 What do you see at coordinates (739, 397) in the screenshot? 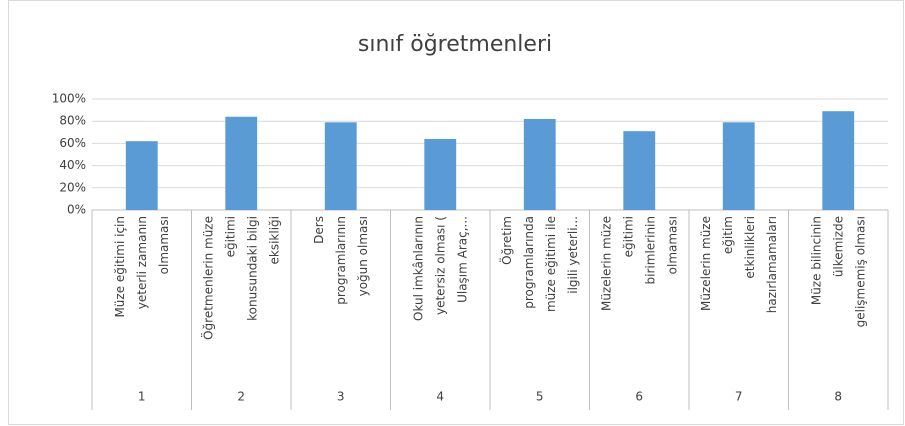
I see `x-tick-label: 7` at bounding box center [739, 397].